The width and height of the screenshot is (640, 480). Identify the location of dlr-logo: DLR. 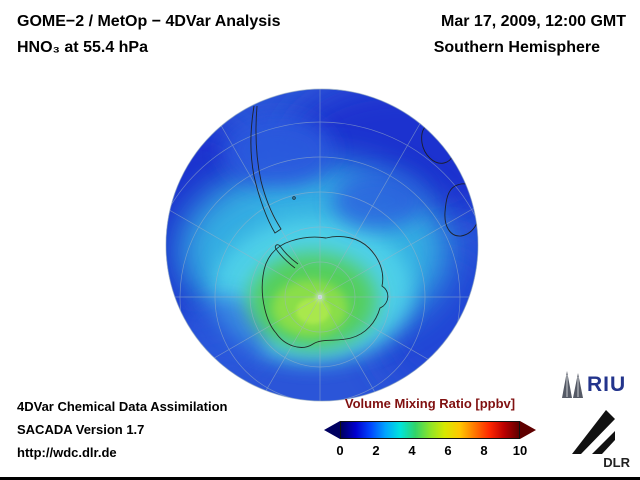
(601, 440).